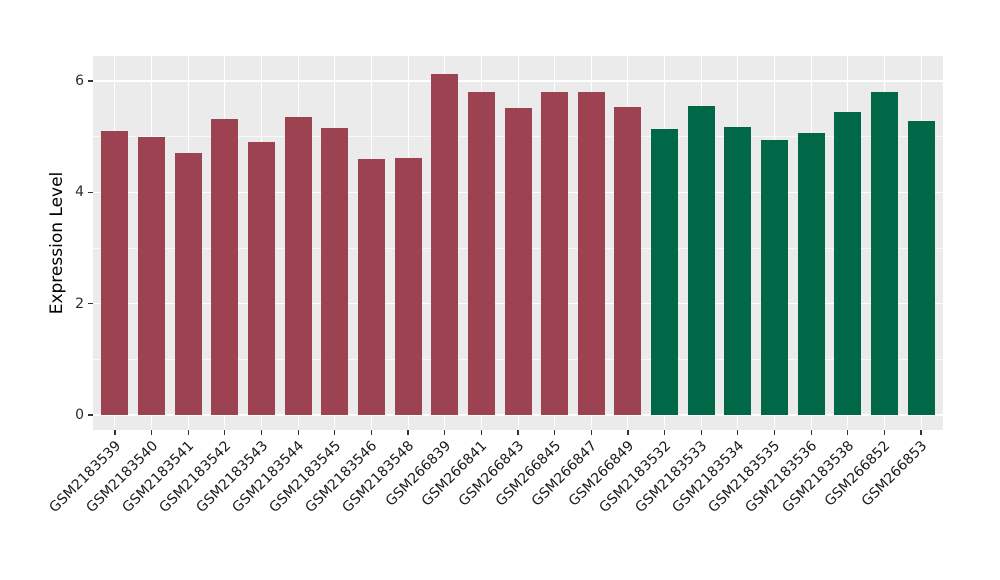  I want to click on y-tick-label: 6, so click(79, 80).